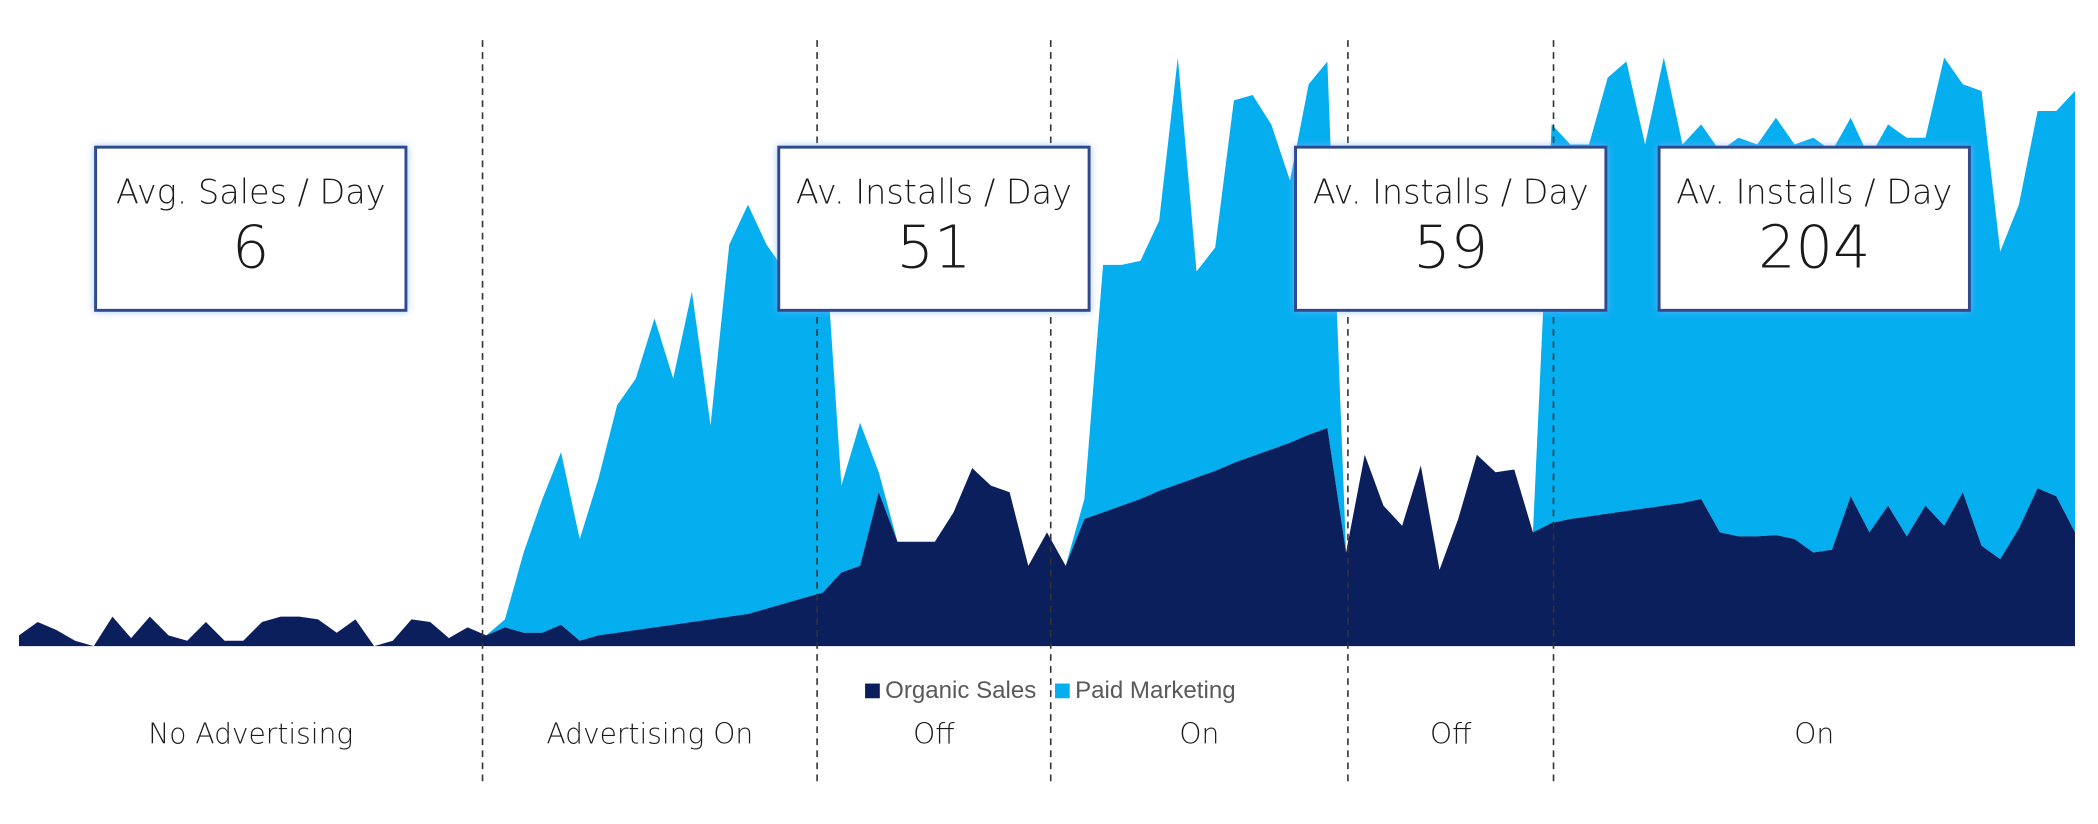  What do you see at coordinates (991, 734) in the screenshot?
I see `labels: No Advertising Advertising On Off On Off On` at bounding box center [991, 734].